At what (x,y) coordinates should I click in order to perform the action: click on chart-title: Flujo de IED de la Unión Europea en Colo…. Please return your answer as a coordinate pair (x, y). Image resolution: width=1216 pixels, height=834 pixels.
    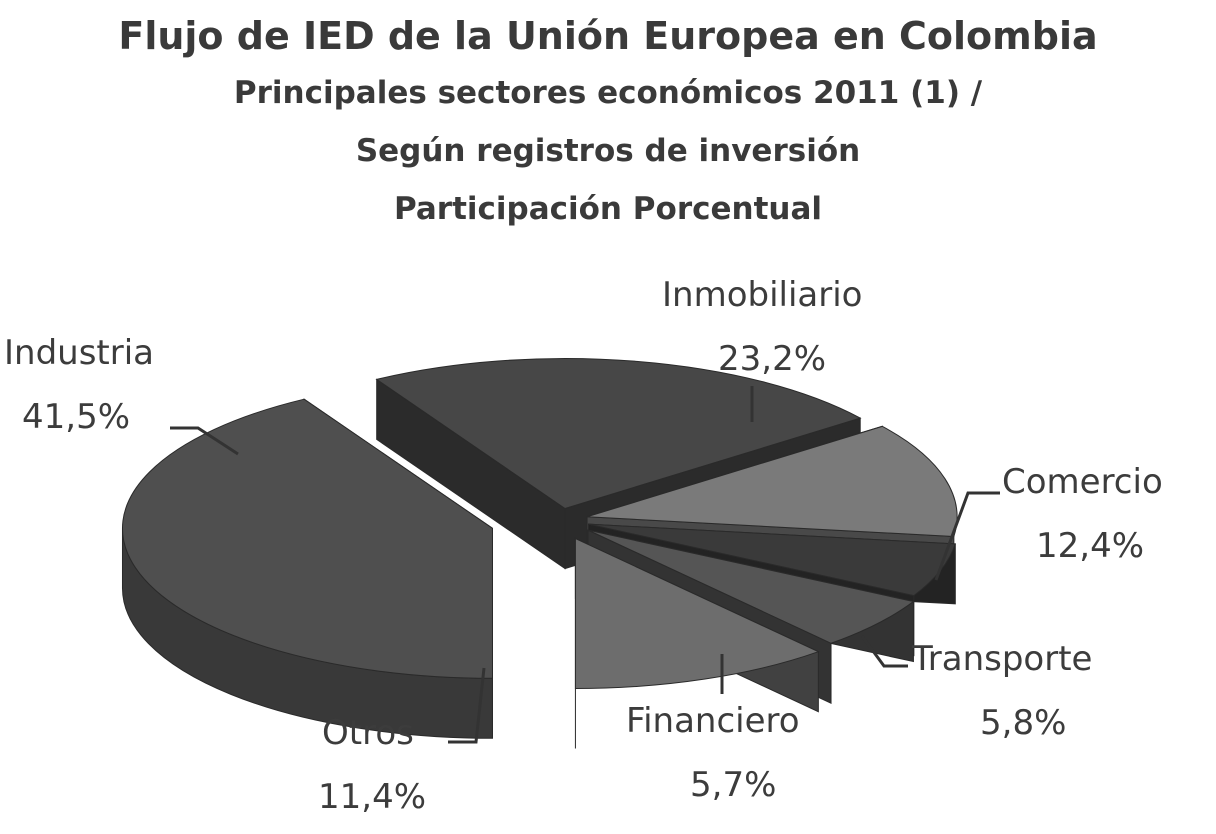
    Looking at the image, I should click on (608, 36).